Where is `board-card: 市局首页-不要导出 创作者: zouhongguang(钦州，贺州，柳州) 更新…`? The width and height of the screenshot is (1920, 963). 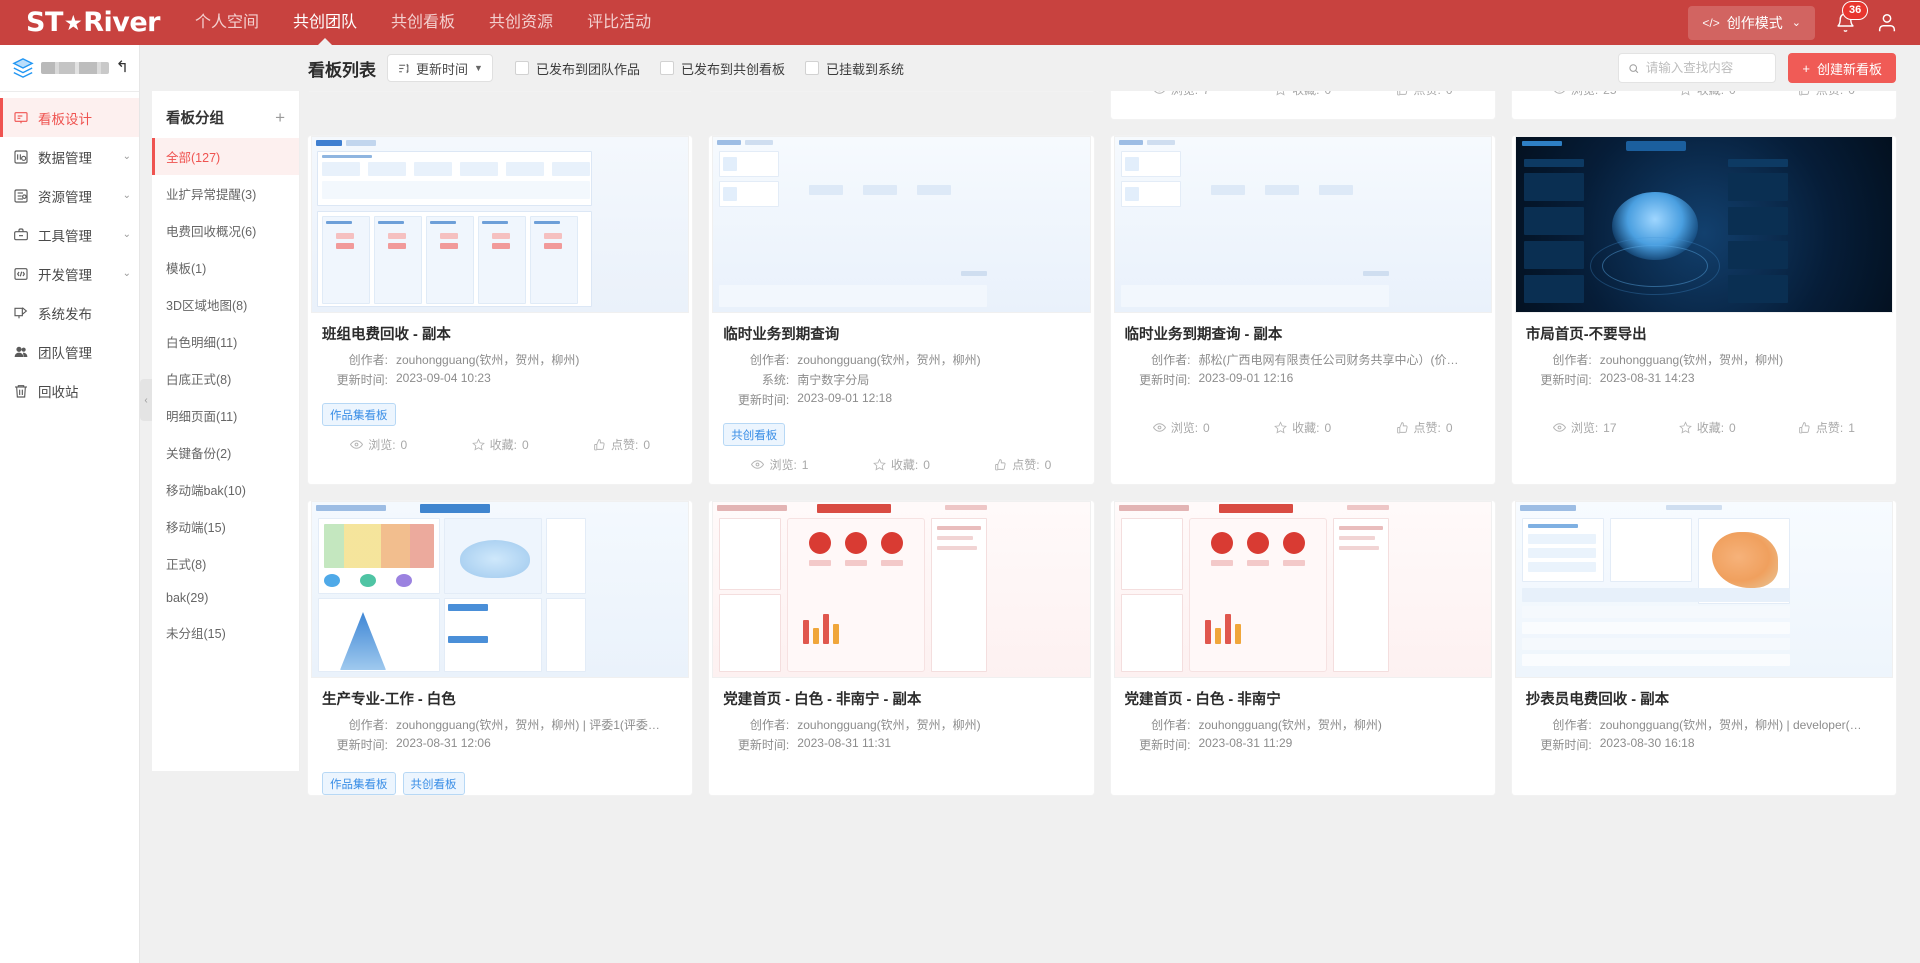
board-card: 市局首页-不要导出 创作者: zouhongguang(钦州，贺州，柳州) 更新… is located at coordinates (1703, 310).